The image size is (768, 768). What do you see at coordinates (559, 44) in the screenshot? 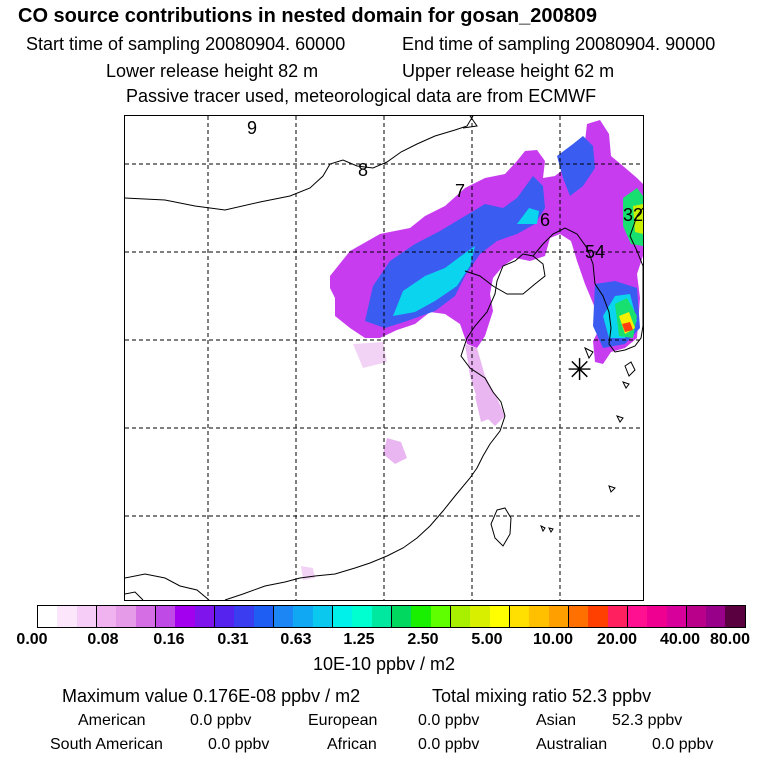
I see `end-time-text: End time of sampling 20080904. 90000` at bounding box center [559, 44].